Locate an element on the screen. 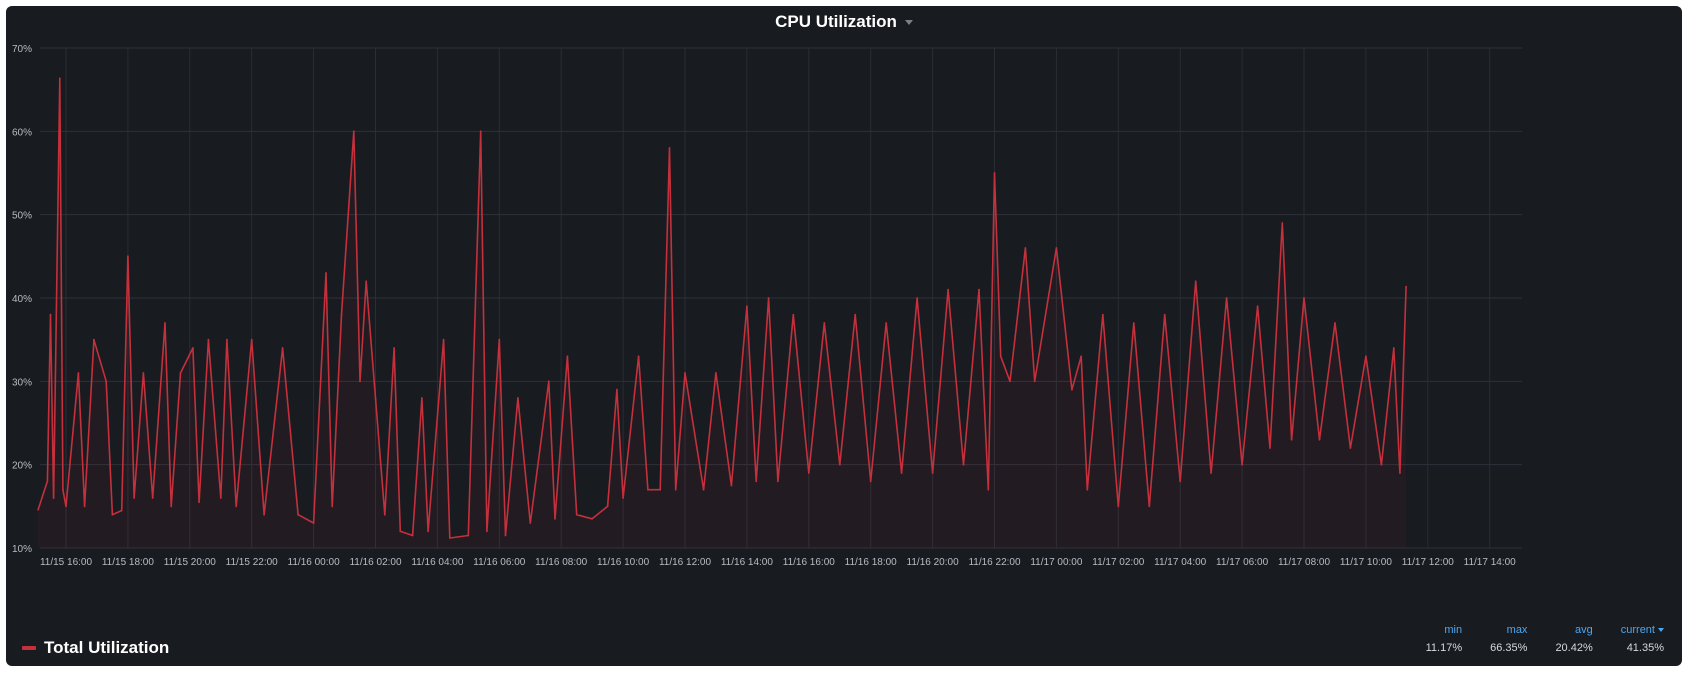 This screenshot has width=1690, height=674. x-tick-label: 11/15 18:00 is located at coordinates (128, 562).